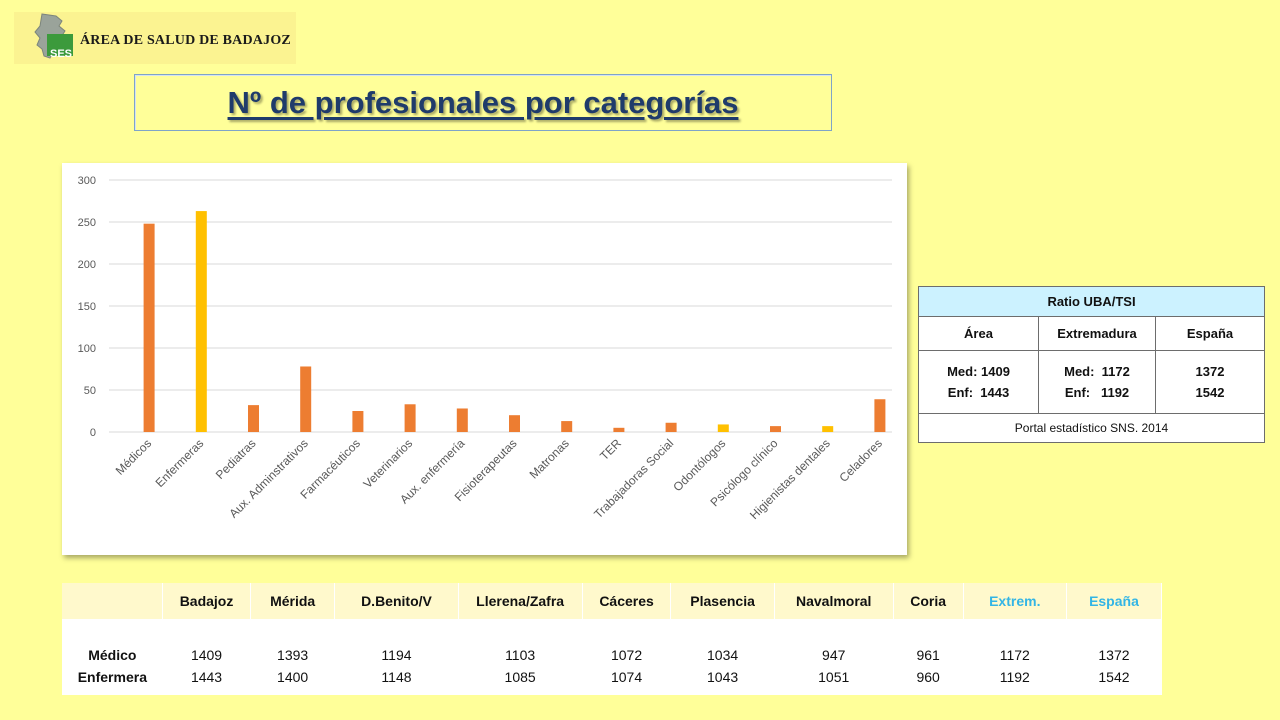  Describe the element at coordinates (610, 449) in the screenshot. I see `x-tick-label: TER` at that location.